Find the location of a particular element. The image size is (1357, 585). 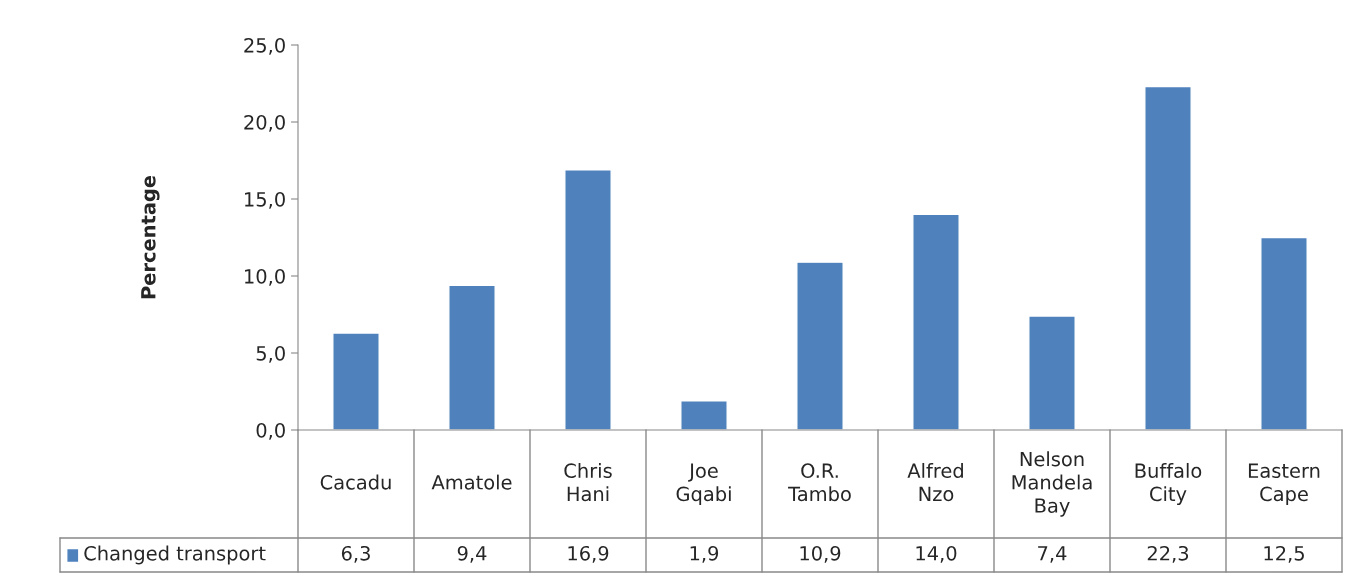

x-tick-label: Nelson Mandela Bay is located at coordinates (1052, 484).